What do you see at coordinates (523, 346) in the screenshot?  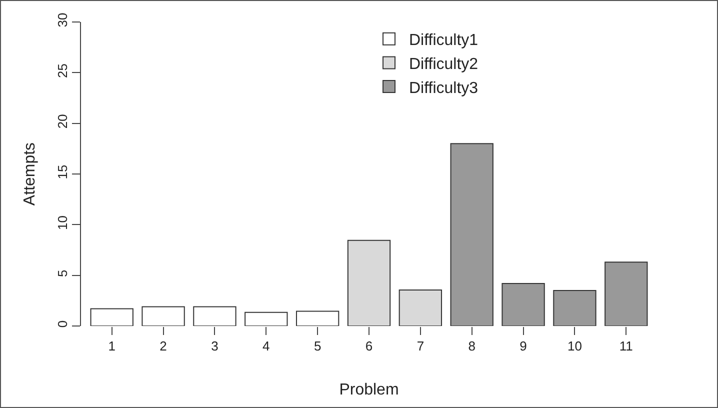 I see `x-tick-label: 9` at bounding box center [523, 346].